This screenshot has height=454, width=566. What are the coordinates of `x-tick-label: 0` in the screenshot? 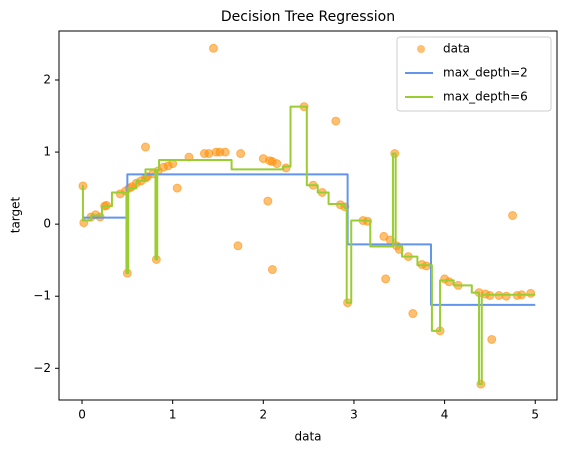 It's located at (82, 415).